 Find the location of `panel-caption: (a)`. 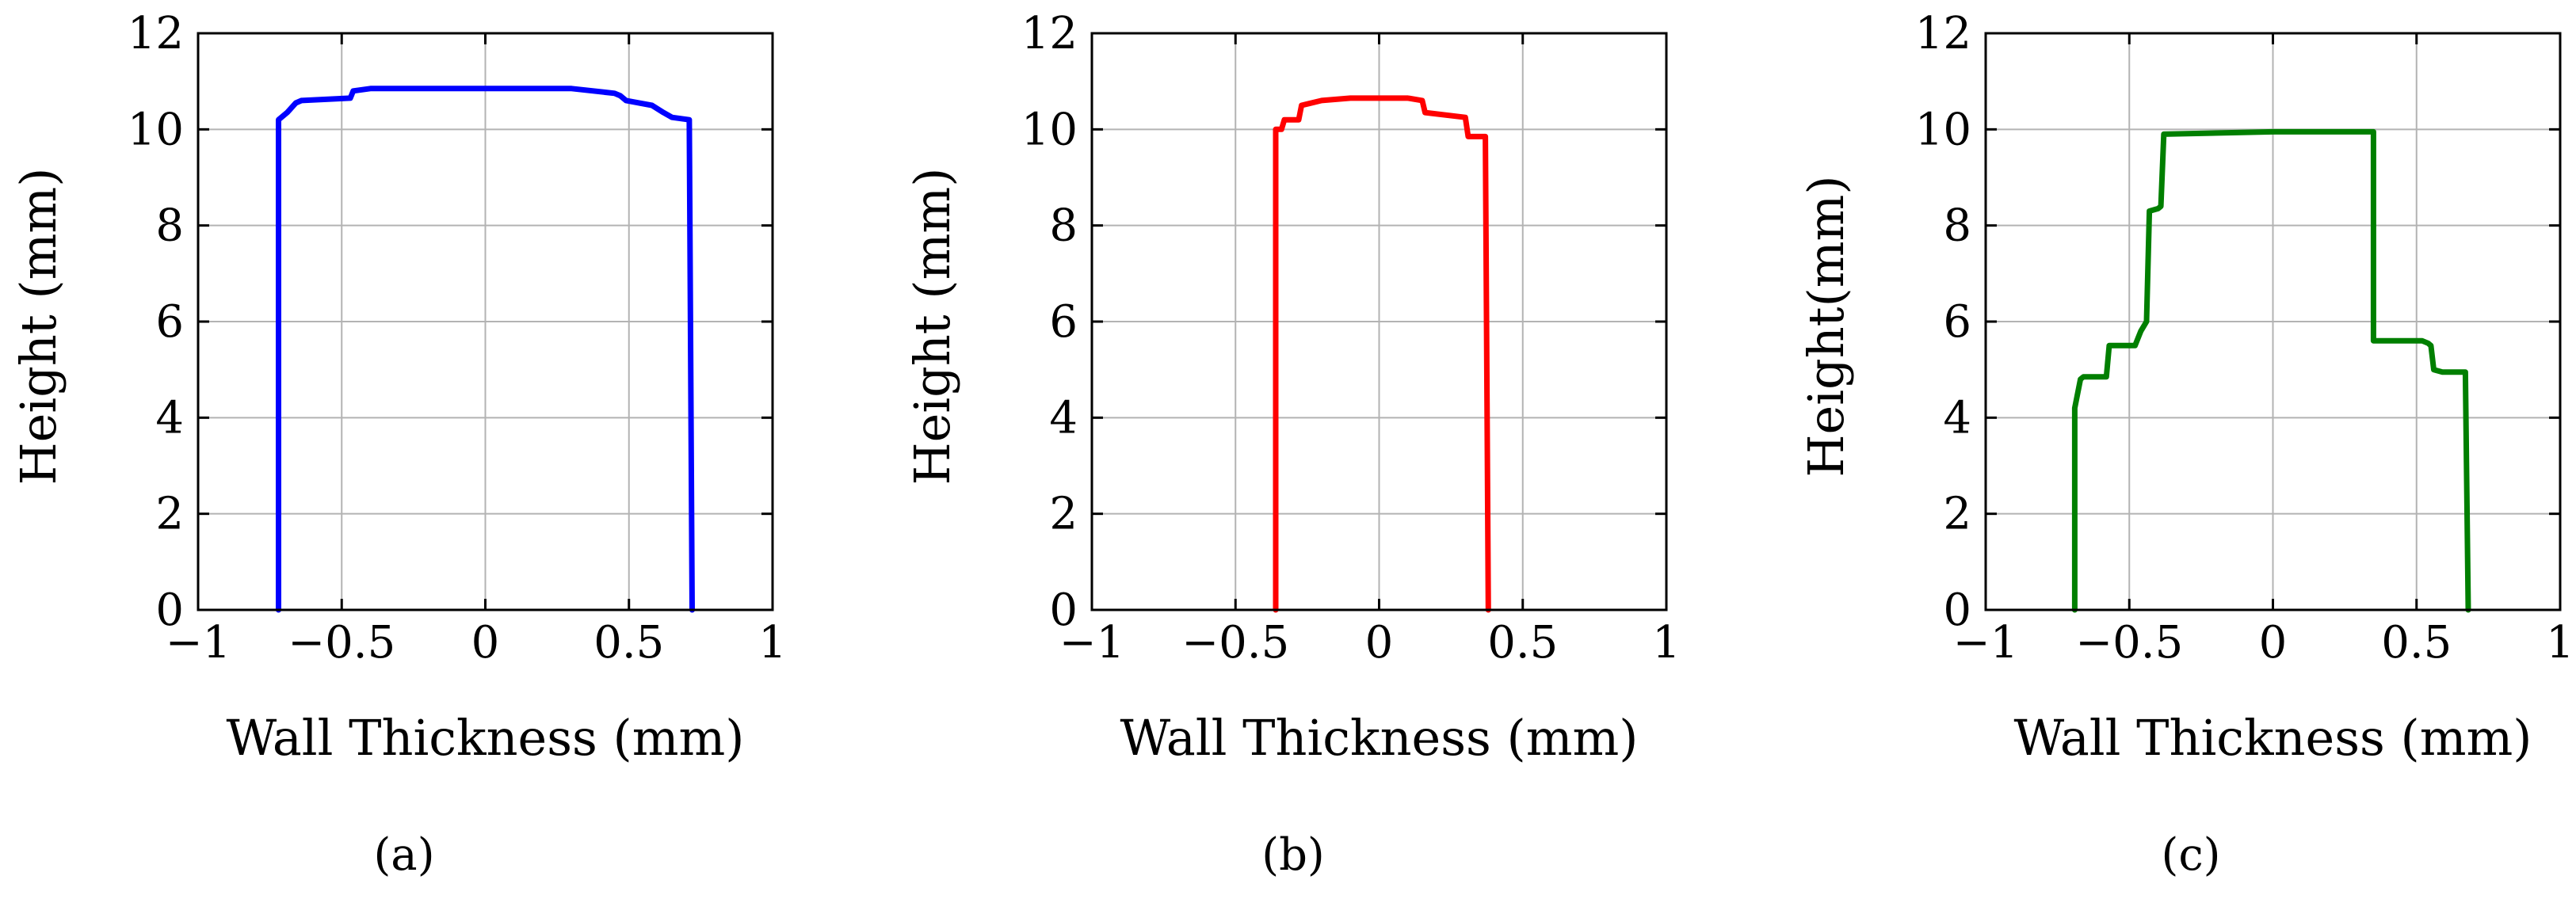

panel-caption: (a) is located at coordinates (403, 855).